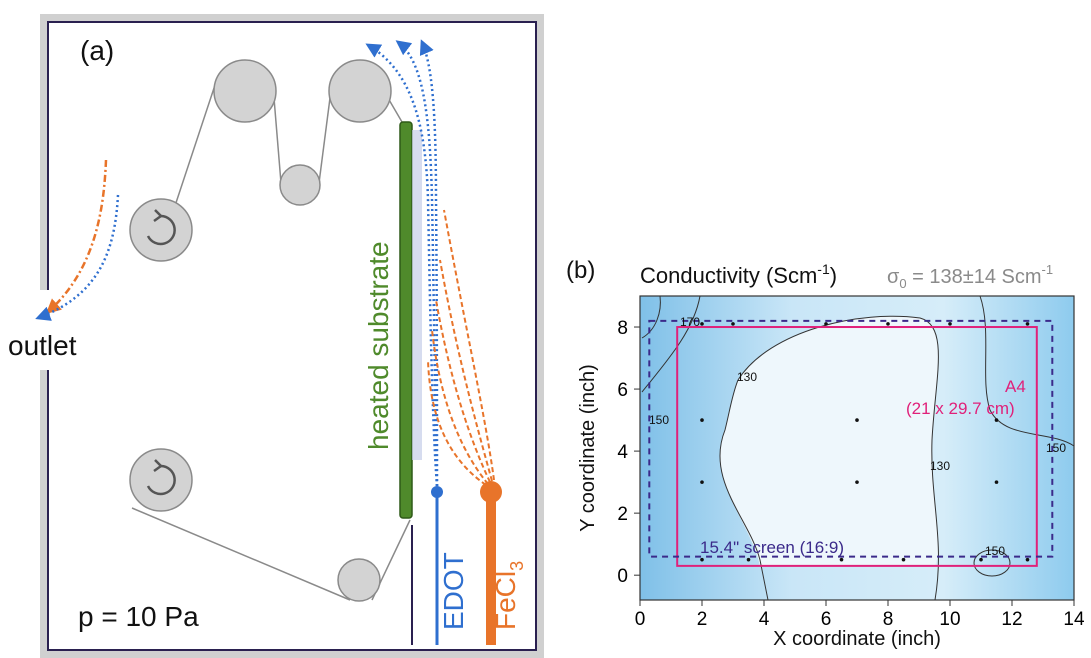 This screenshot has height=658, width=1091. I want to click on x-axis: 0 2 4 6 8 10 12 14, so click(860, 615).